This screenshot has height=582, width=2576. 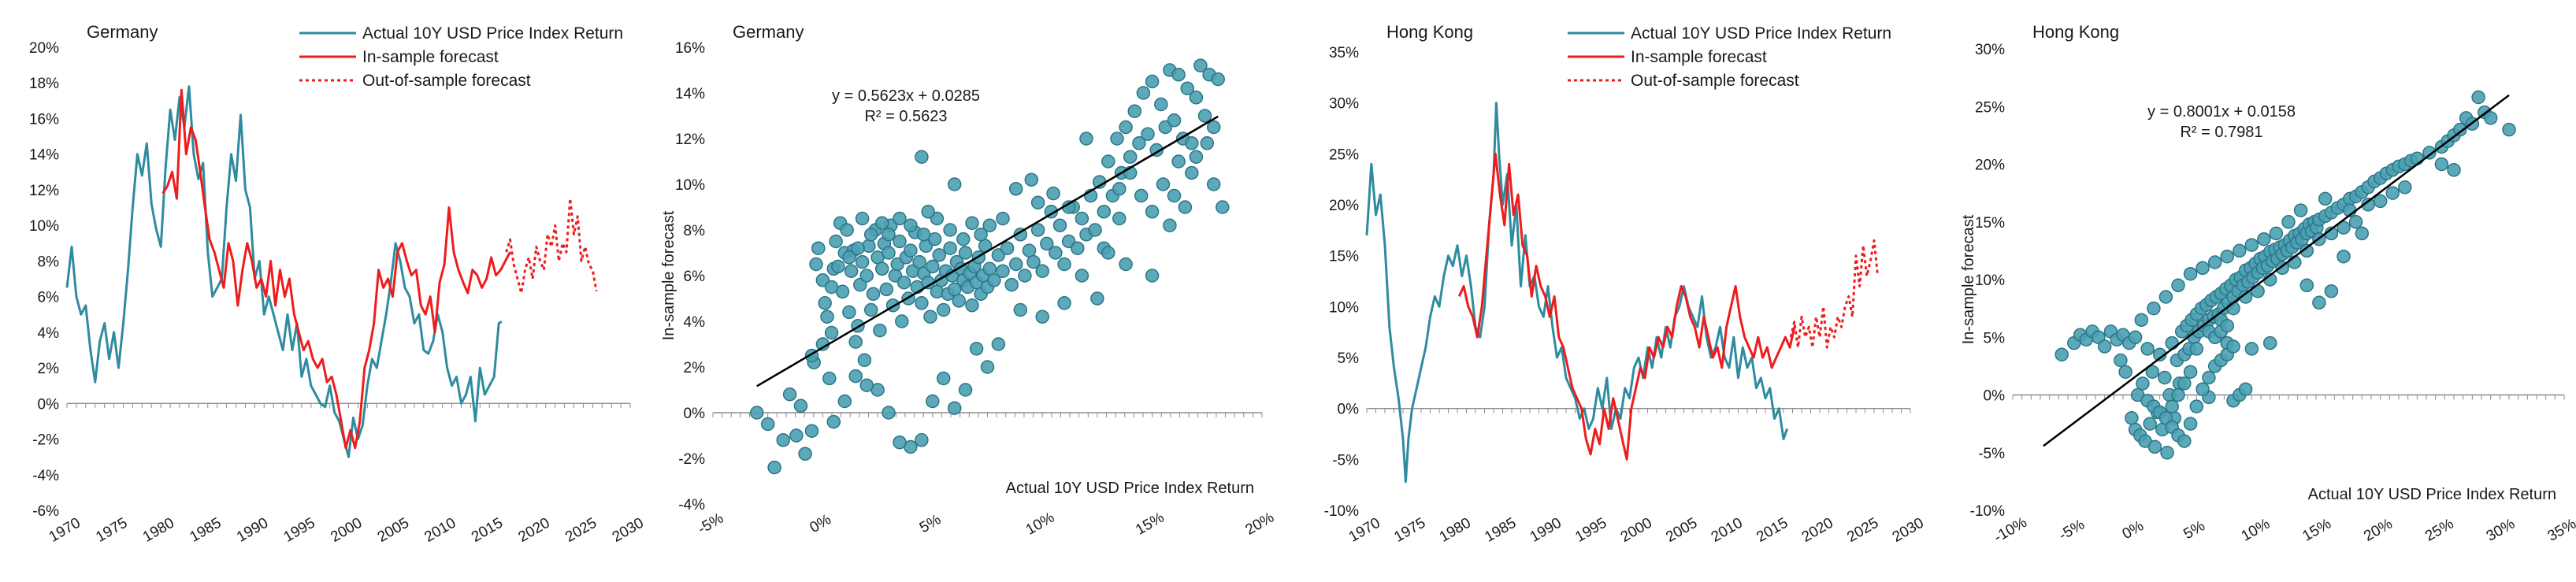 What do you see at coordinates (1834, 294) in the screenshot?
I see `series-line-outsample` at bounding box center [1834, 294].